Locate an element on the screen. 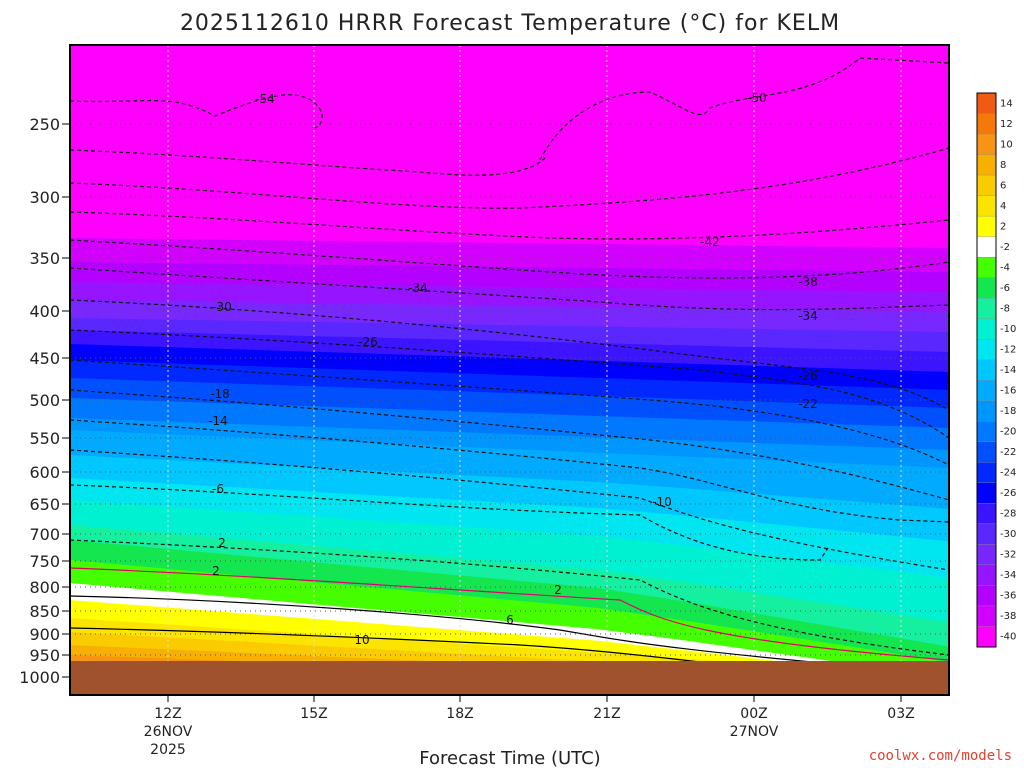 The width and height of the screenshot is (1024, 768). y-tick-label: 700 is located at coordinates (44, 534).